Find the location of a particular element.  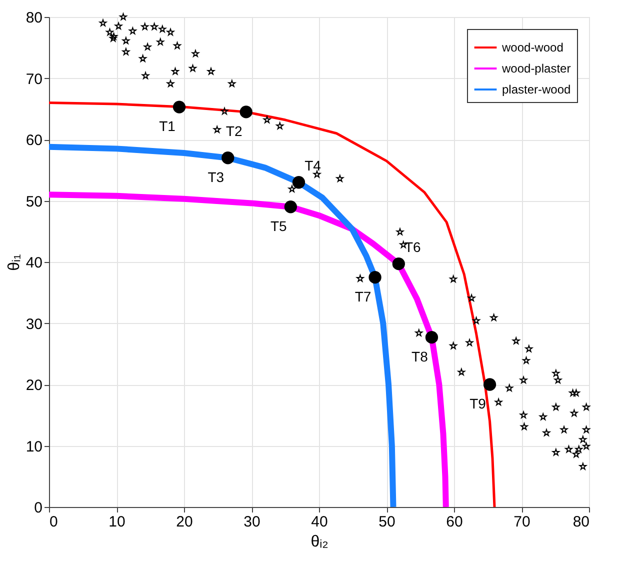

x-tick-label: 20 is located at coordinates (184, 522).